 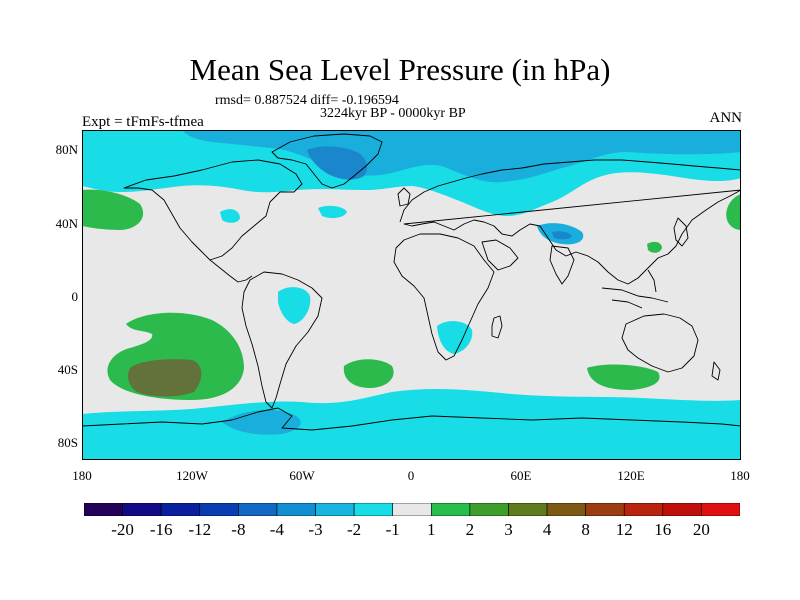 I want to click on colorbar-label: 20, so click(x=701, y=529).